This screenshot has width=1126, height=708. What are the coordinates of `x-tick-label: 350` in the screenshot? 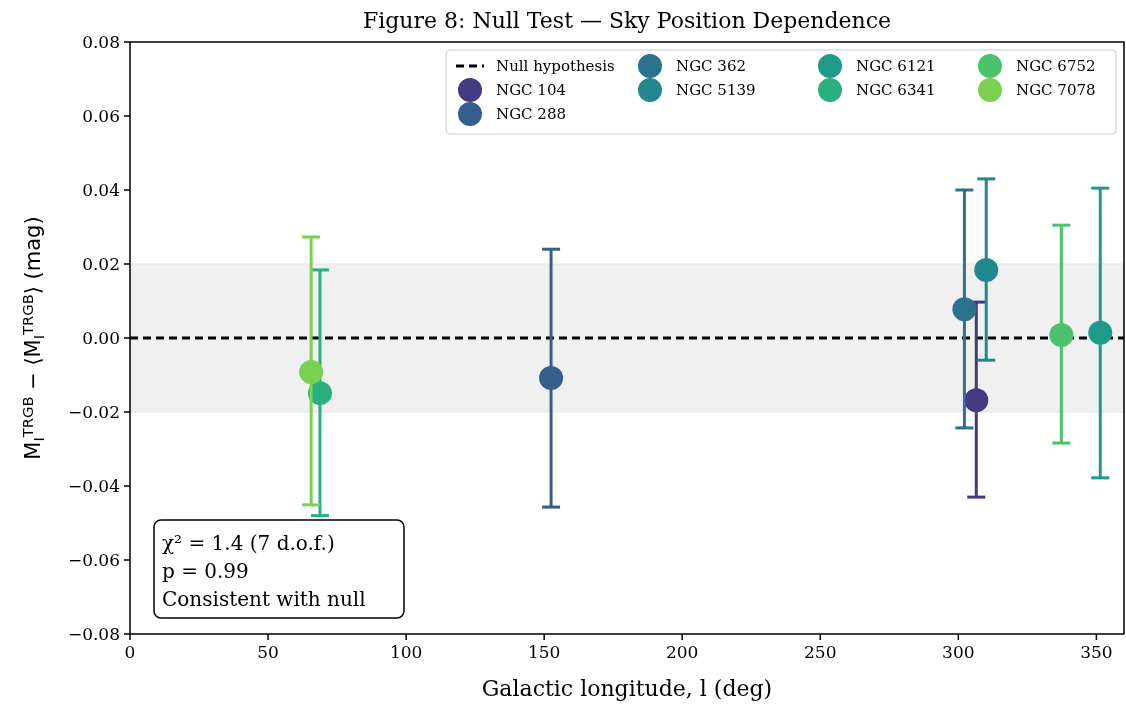 It's located at (1096, 652).